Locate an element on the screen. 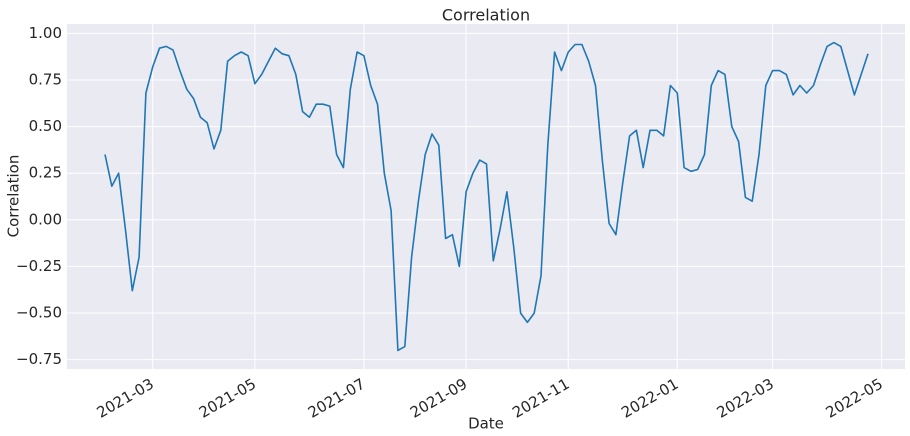 This screenshot has height=436, width=910. y-tick-label: −0.50 is located at coordinates (39, 313).